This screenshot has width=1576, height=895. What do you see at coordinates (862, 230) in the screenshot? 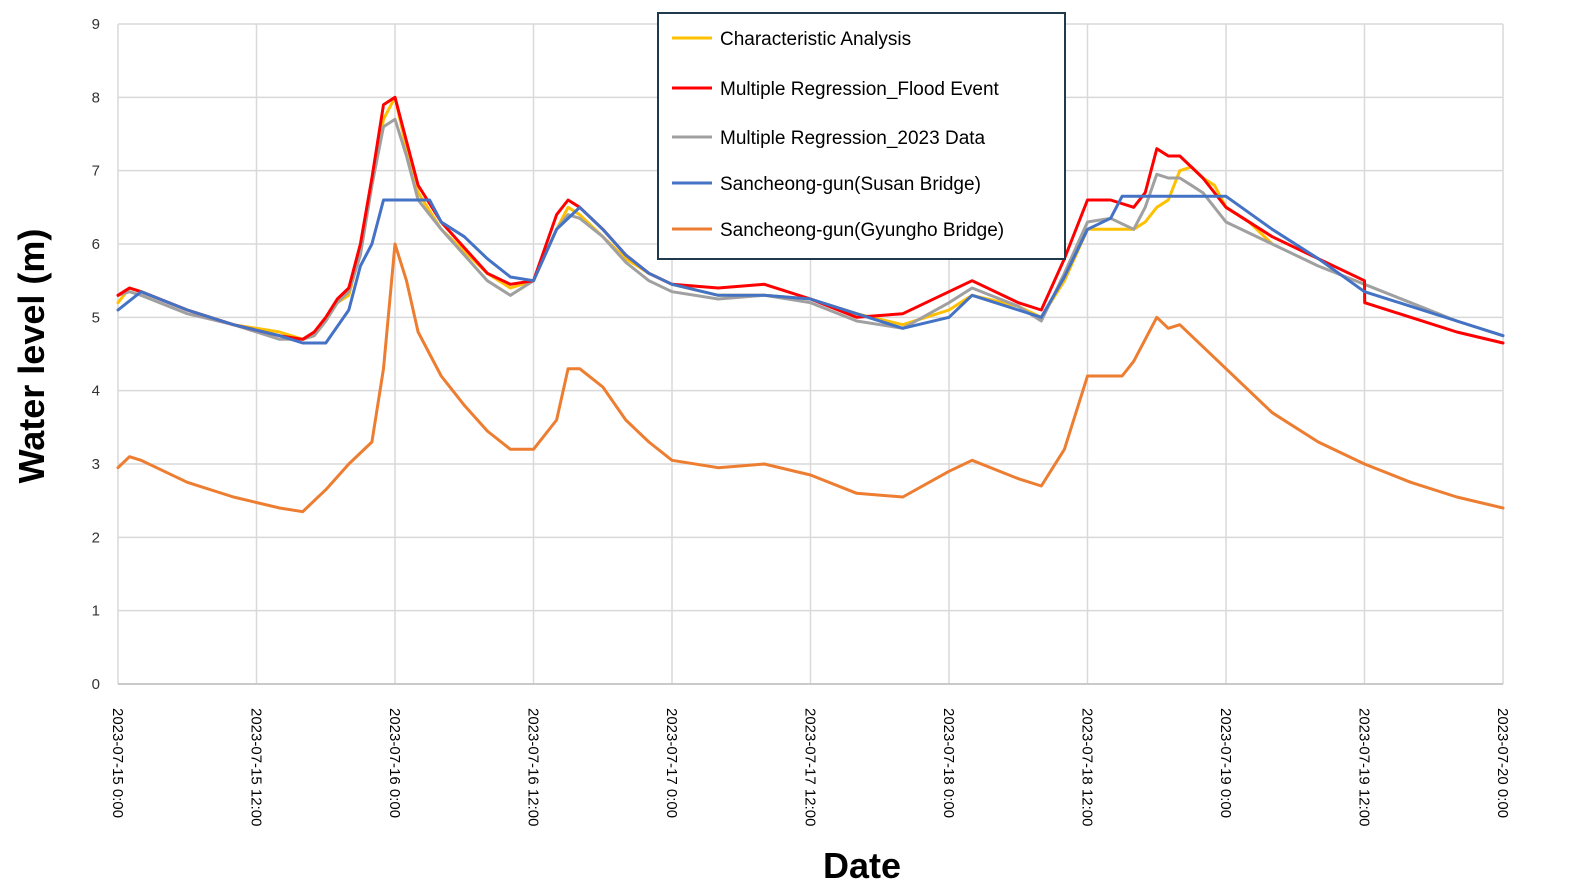
I see `legend-label: Sancheong-gun(Gyungho Bridge)` at bounding box center [862, 230].